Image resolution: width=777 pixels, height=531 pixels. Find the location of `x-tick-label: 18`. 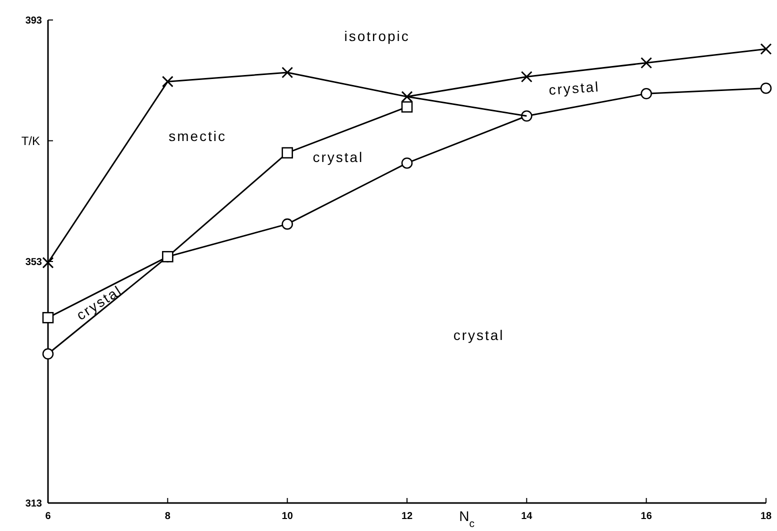

x-tick-label: 18 is located at coordinates (766, 516).